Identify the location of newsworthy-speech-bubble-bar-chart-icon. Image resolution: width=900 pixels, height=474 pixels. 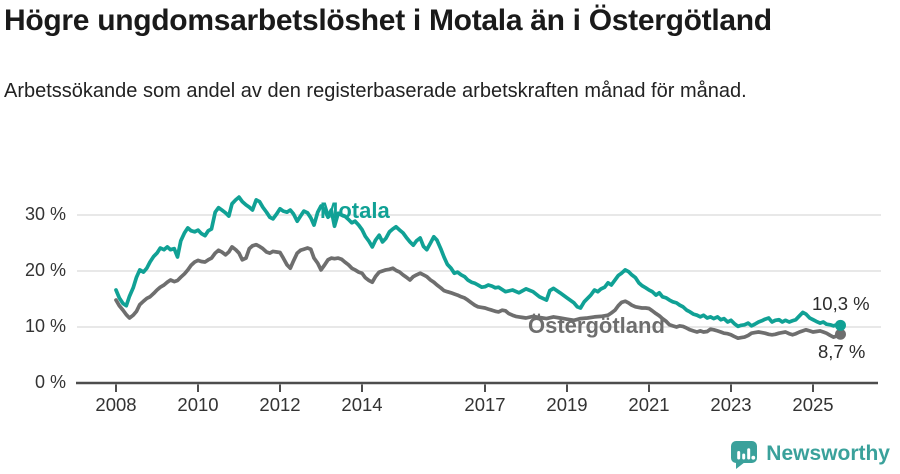
(744, 454).